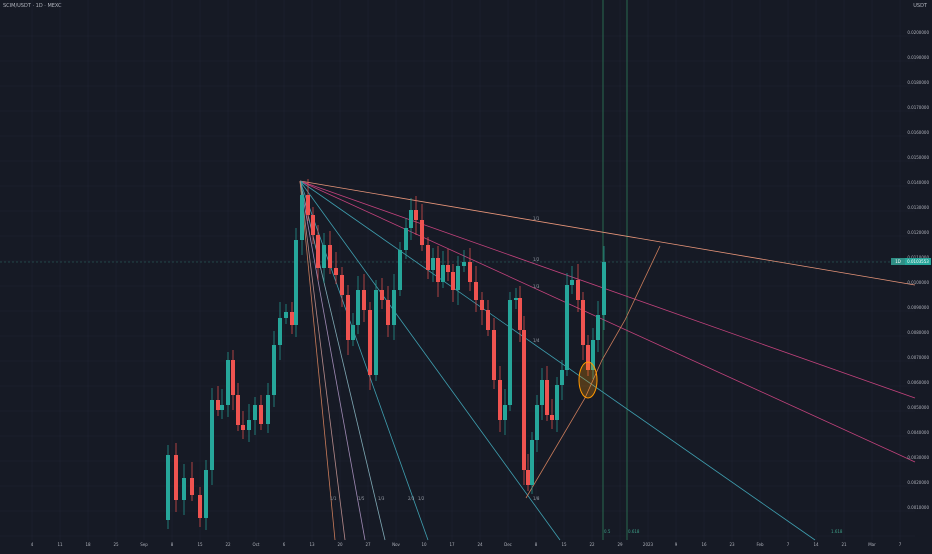 The height and width of the screenshot is (554, 932). What do you see at coordinates (340, 544) in the screenshot?
I see `time-axis-label: 20` at bounding box center [340, 544].